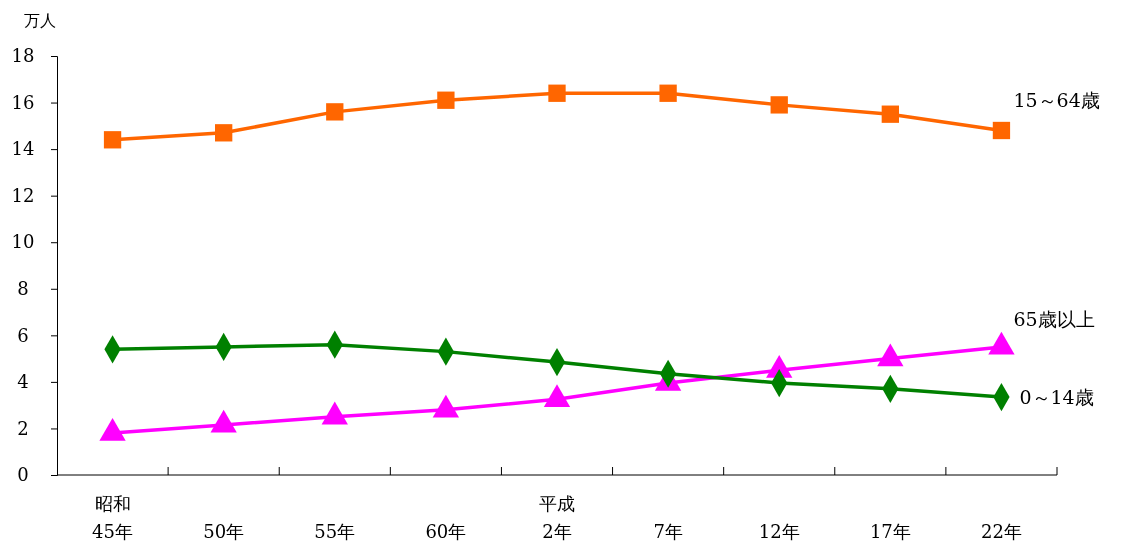 The height and width of the screenshot is (554, 1122). I want to click on x-tick-label: 55年, so click(335, 531).